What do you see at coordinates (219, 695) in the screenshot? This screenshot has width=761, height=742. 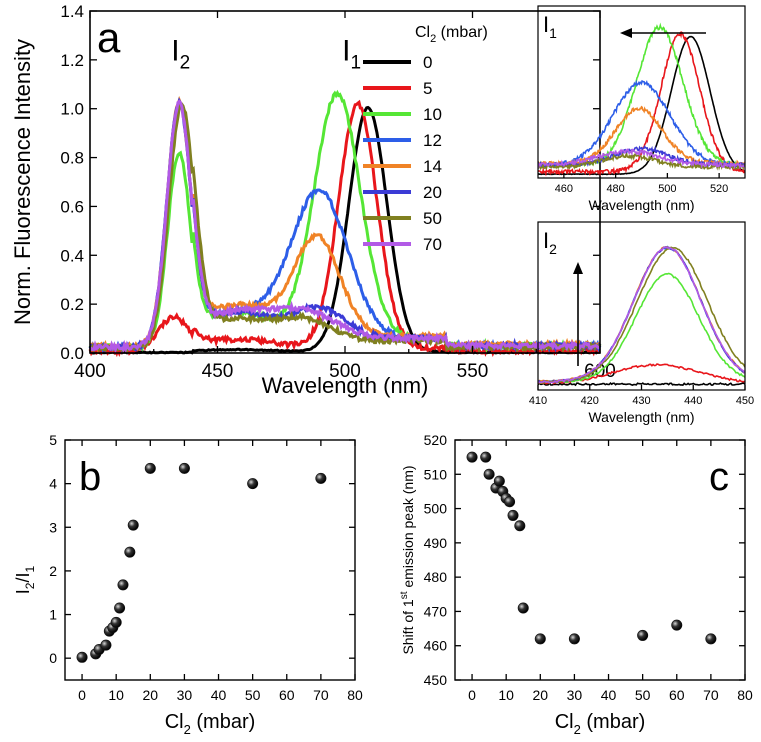 I see `x-tick-label: 40` at bounding box center [219, 695].